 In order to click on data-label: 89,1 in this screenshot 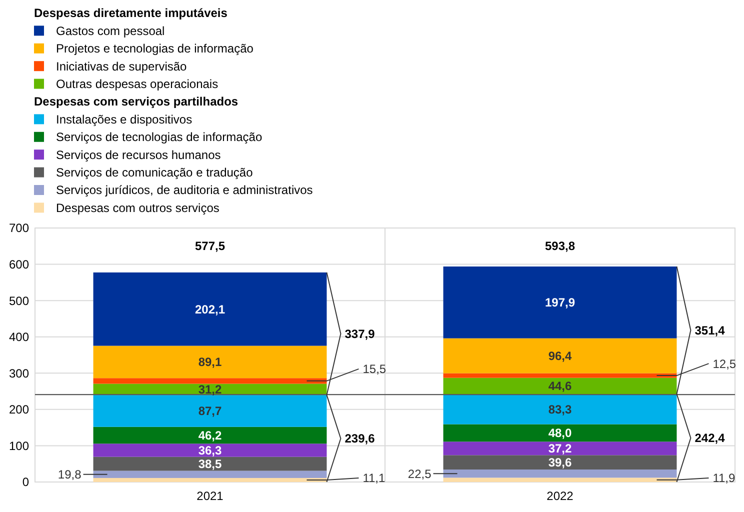, I will do `click(210, 362)`.